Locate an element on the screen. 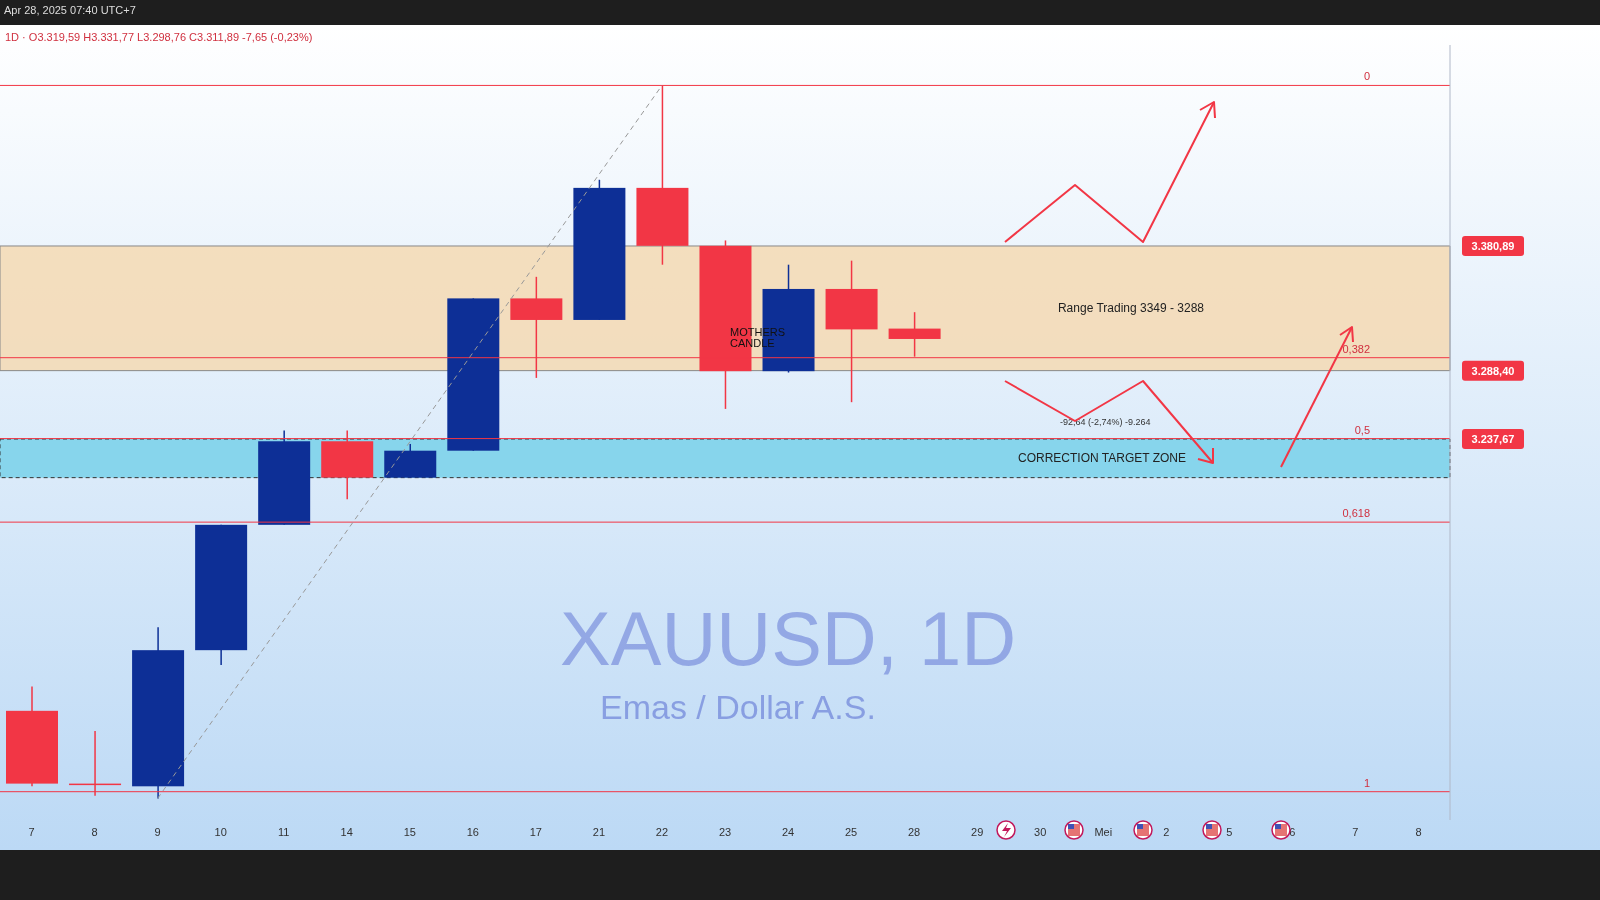 This screenshot has height=900, width=1600. annotation: -92,64 (-2,74%) -9.264 is located at coordinates (1105, 422).